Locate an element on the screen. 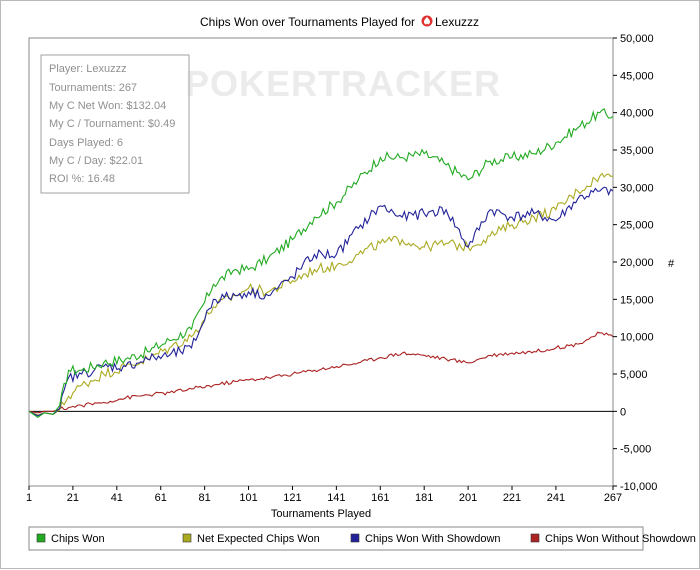 The image size is (700, 570). info-days-played: Days Played: 6 is located at coordinates (86, 143).